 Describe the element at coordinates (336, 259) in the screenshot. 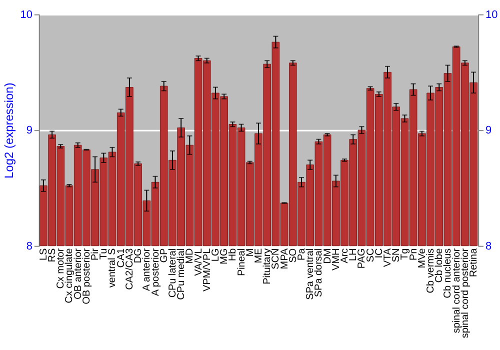

I see `x-tick-label: VMH` at that location.